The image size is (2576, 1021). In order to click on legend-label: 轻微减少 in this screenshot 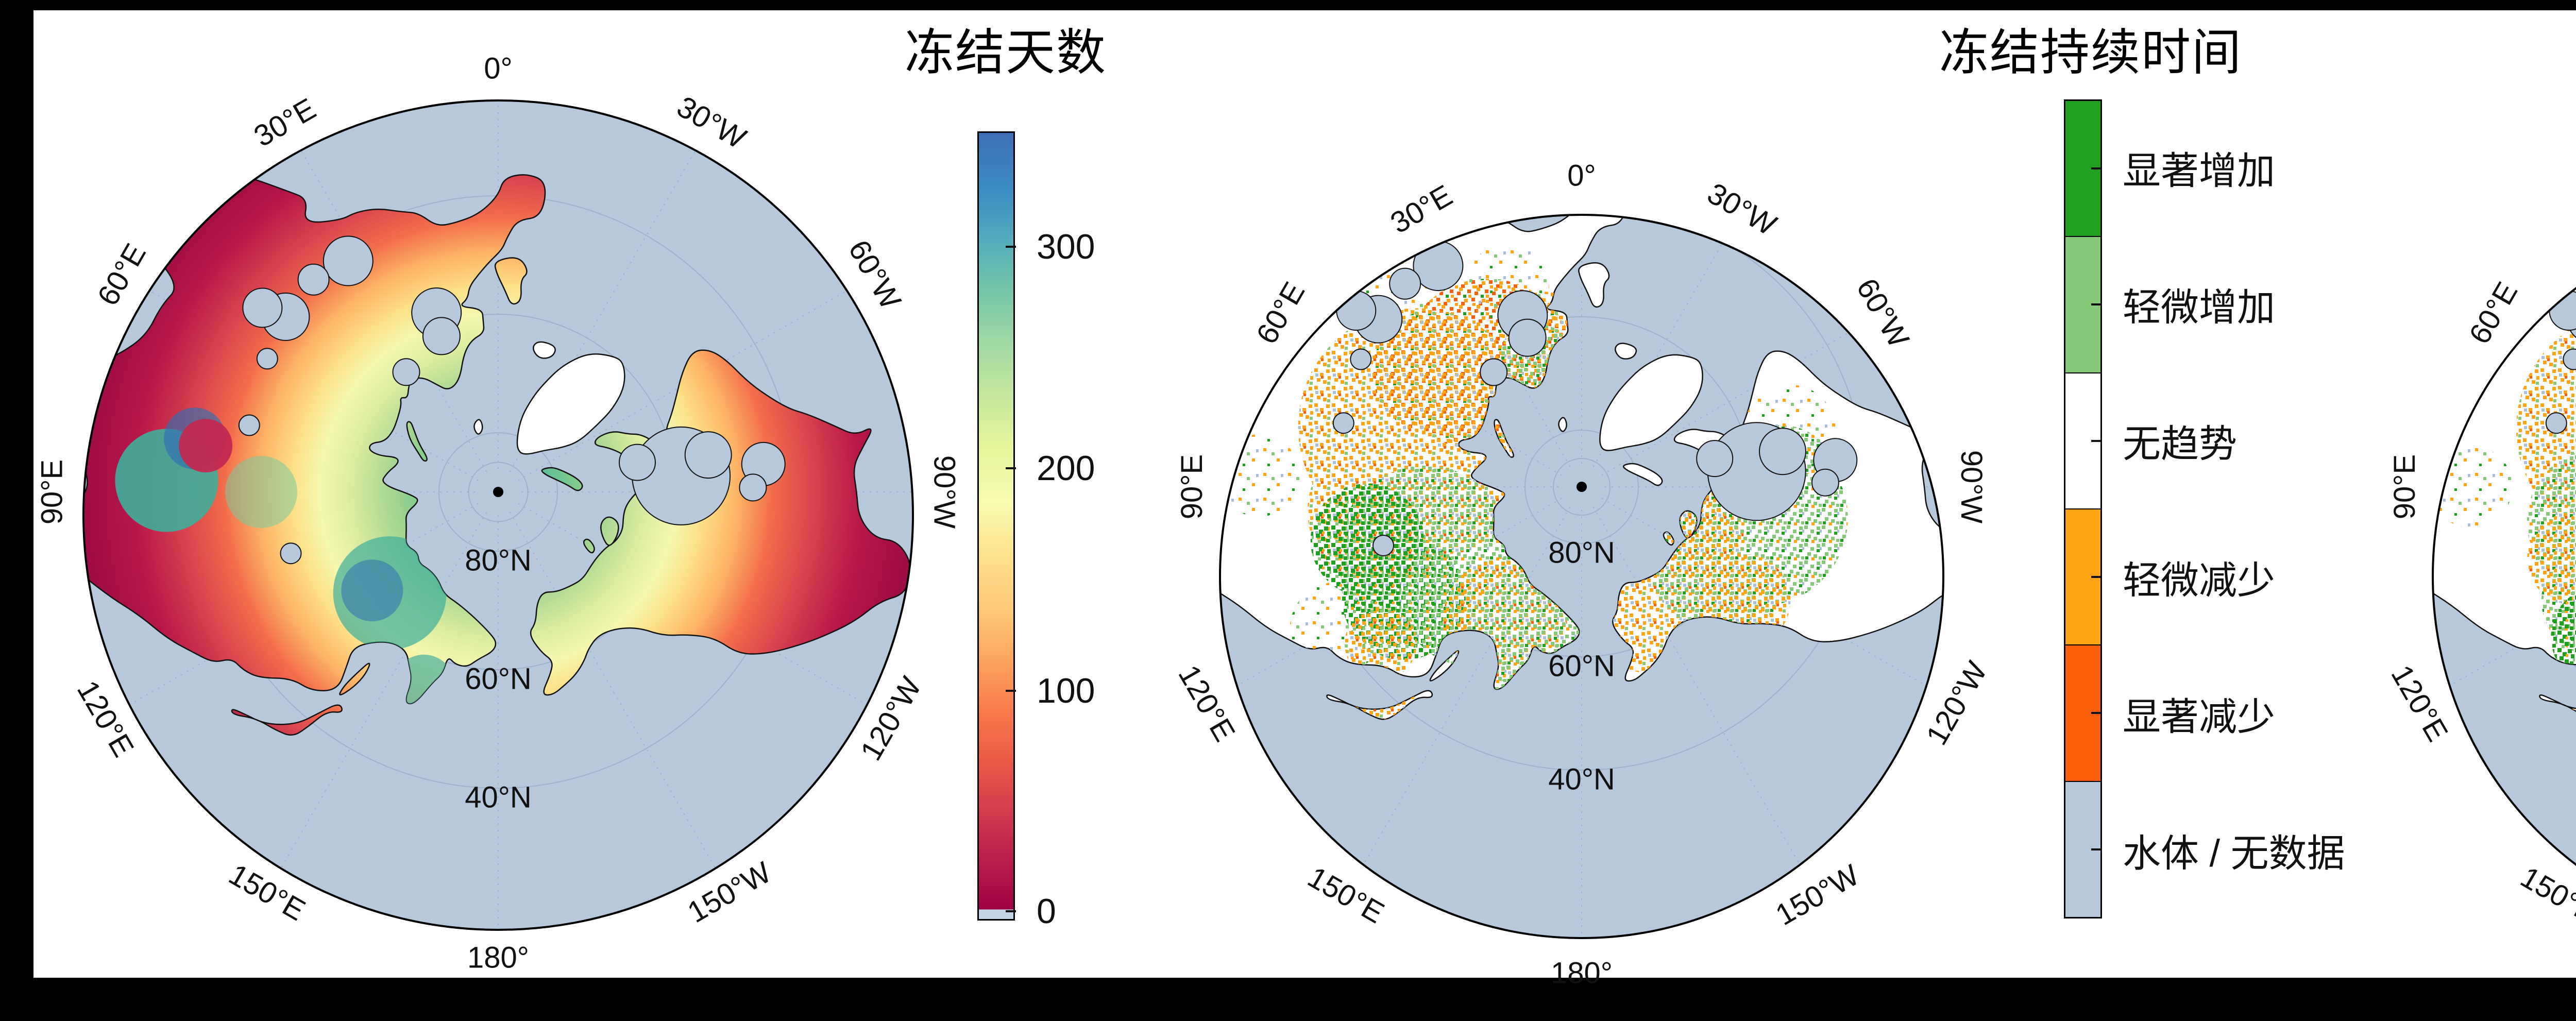, I will do `click(2199, 580)`.